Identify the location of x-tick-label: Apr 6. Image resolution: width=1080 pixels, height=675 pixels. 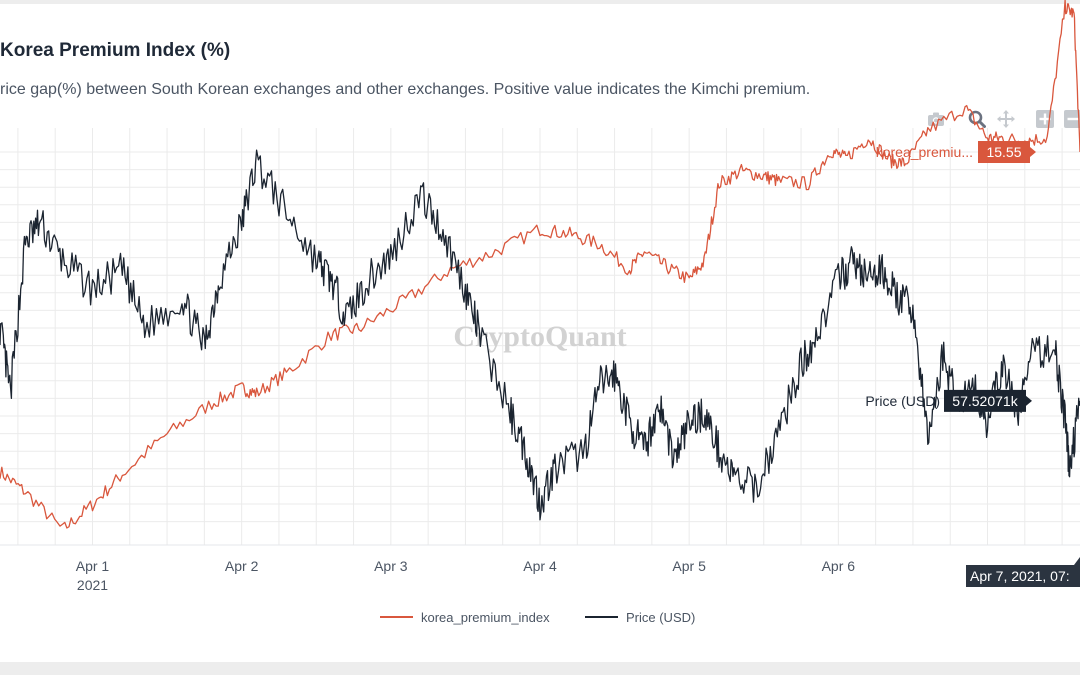
(839, 566).